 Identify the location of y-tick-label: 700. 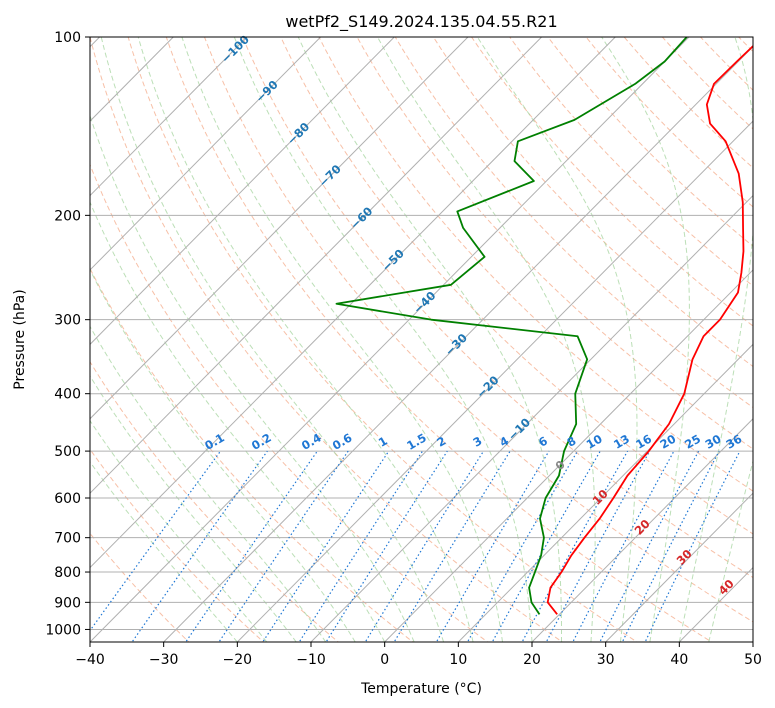
(67, 539).